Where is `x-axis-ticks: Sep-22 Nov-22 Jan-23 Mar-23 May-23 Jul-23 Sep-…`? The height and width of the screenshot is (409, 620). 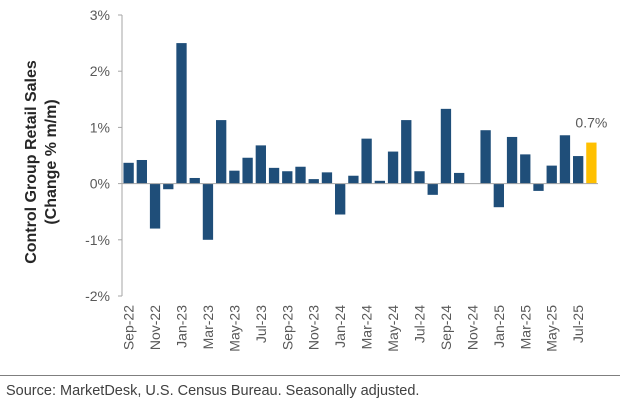
x-axis-ticks: Sep-22 Nov-22 Jan-23 Mar-23 May-23 Jul-23 Sep-… is located at coordinates (354, 328).